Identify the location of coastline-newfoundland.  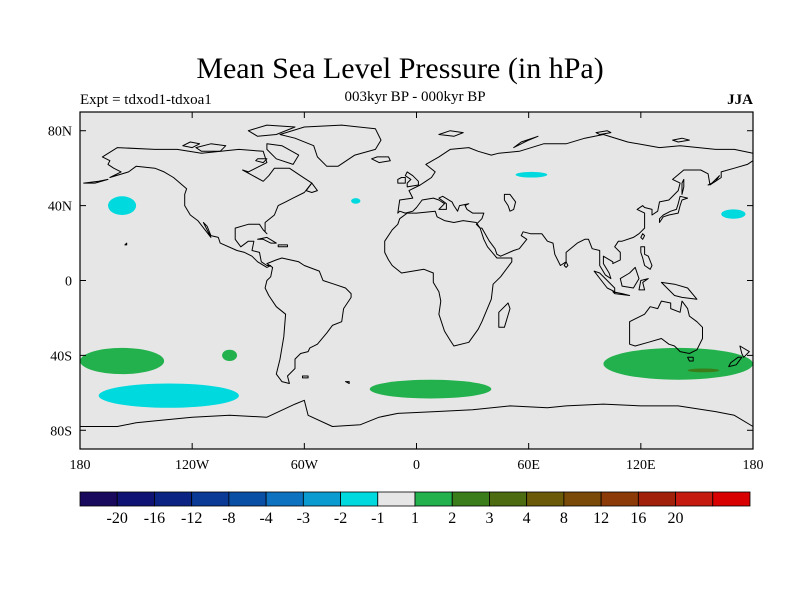
(311, 187).